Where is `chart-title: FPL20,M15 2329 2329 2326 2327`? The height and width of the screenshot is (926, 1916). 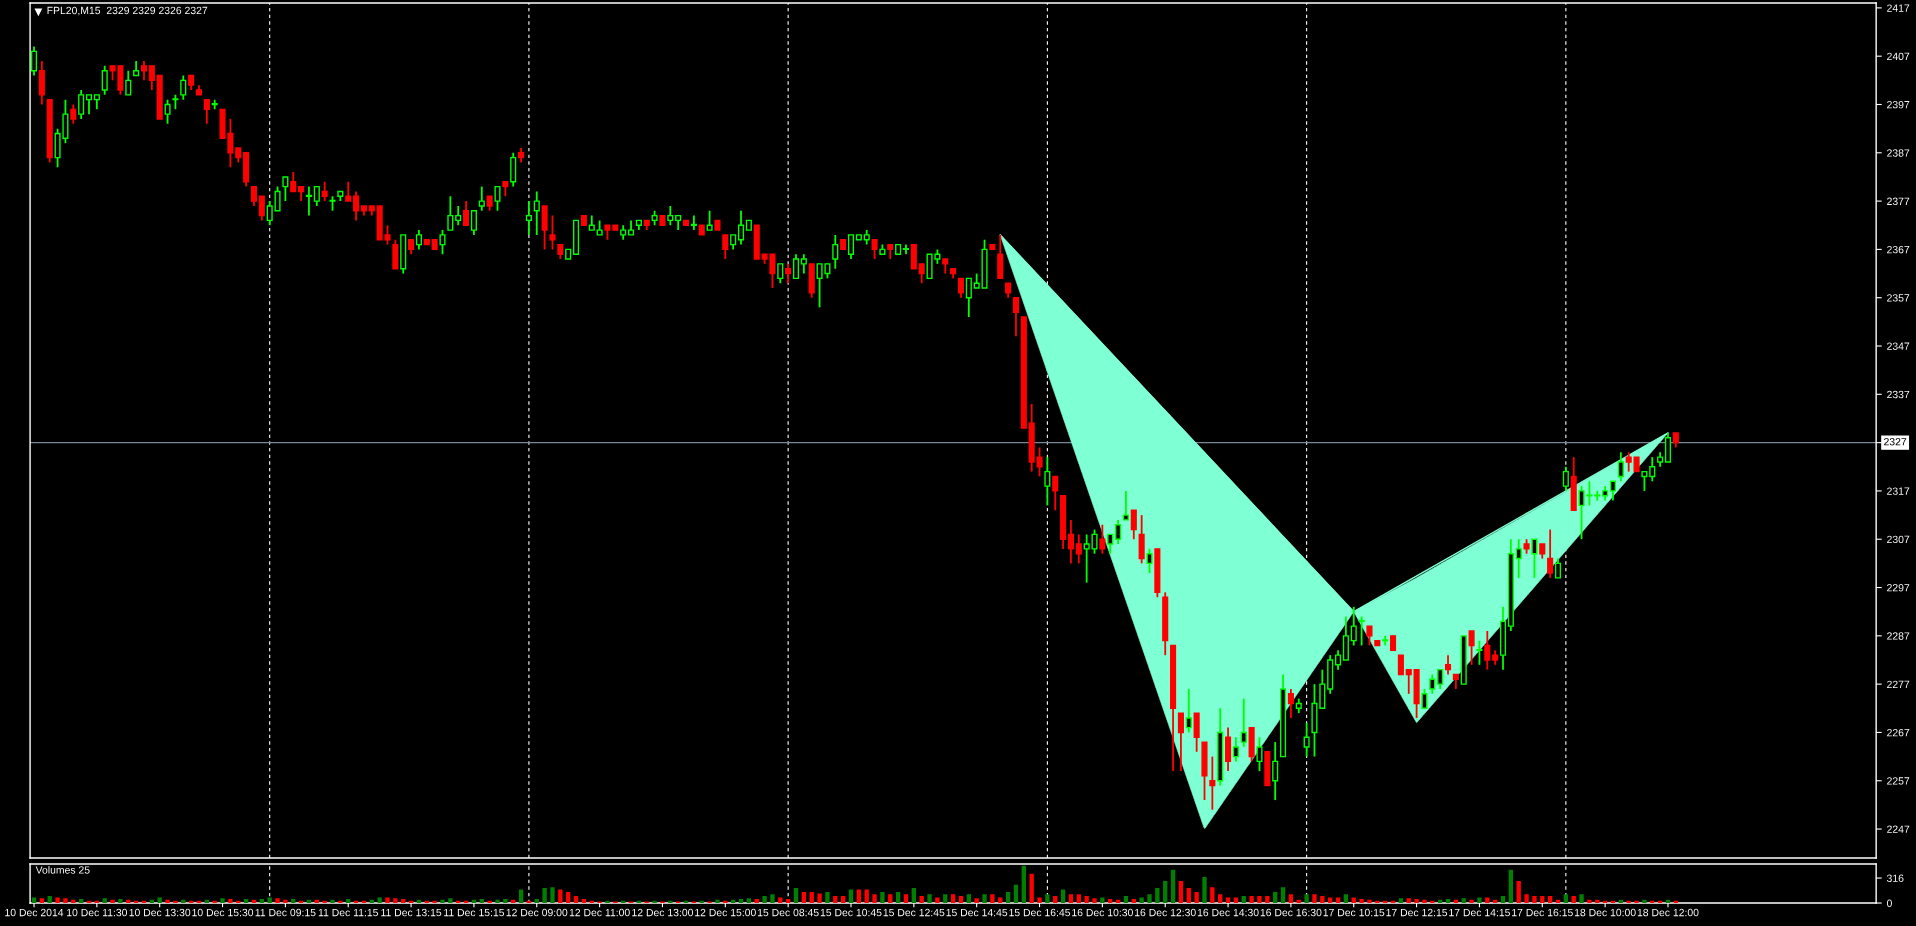 chart-title: FPL20,M15 2329 2329 2326 2327 is located at coordinates (127, 11).